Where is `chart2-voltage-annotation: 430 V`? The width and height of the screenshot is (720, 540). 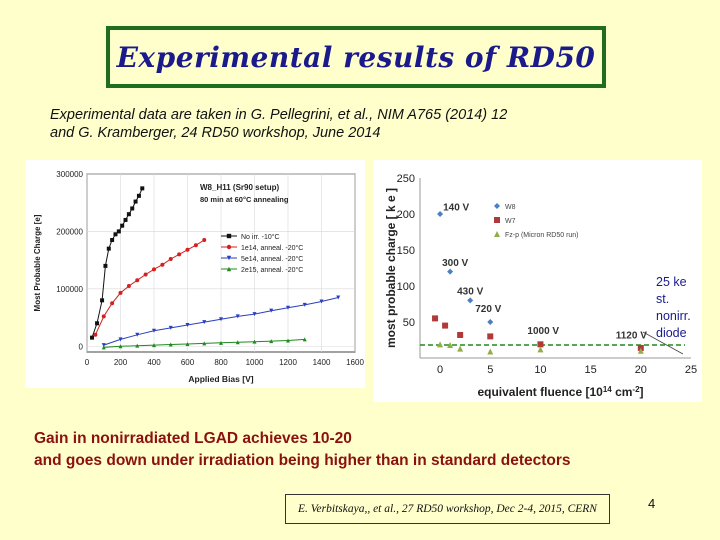
chart2-voltage-annotation: 430 V is located at coordinates (470, 292).